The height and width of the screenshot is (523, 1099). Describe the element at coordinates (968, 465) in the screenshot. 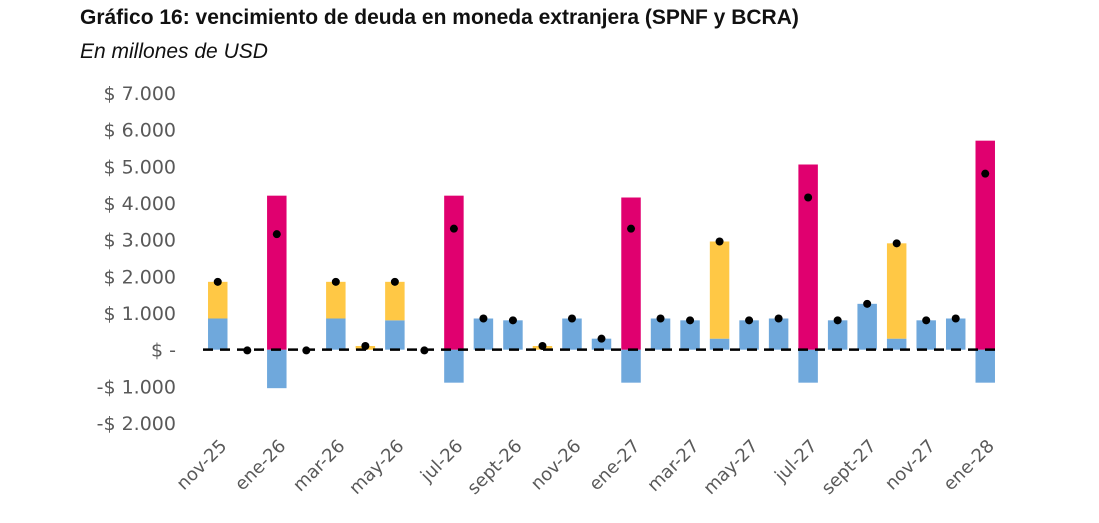

I see `x-tick-label: ene-28` at that location.